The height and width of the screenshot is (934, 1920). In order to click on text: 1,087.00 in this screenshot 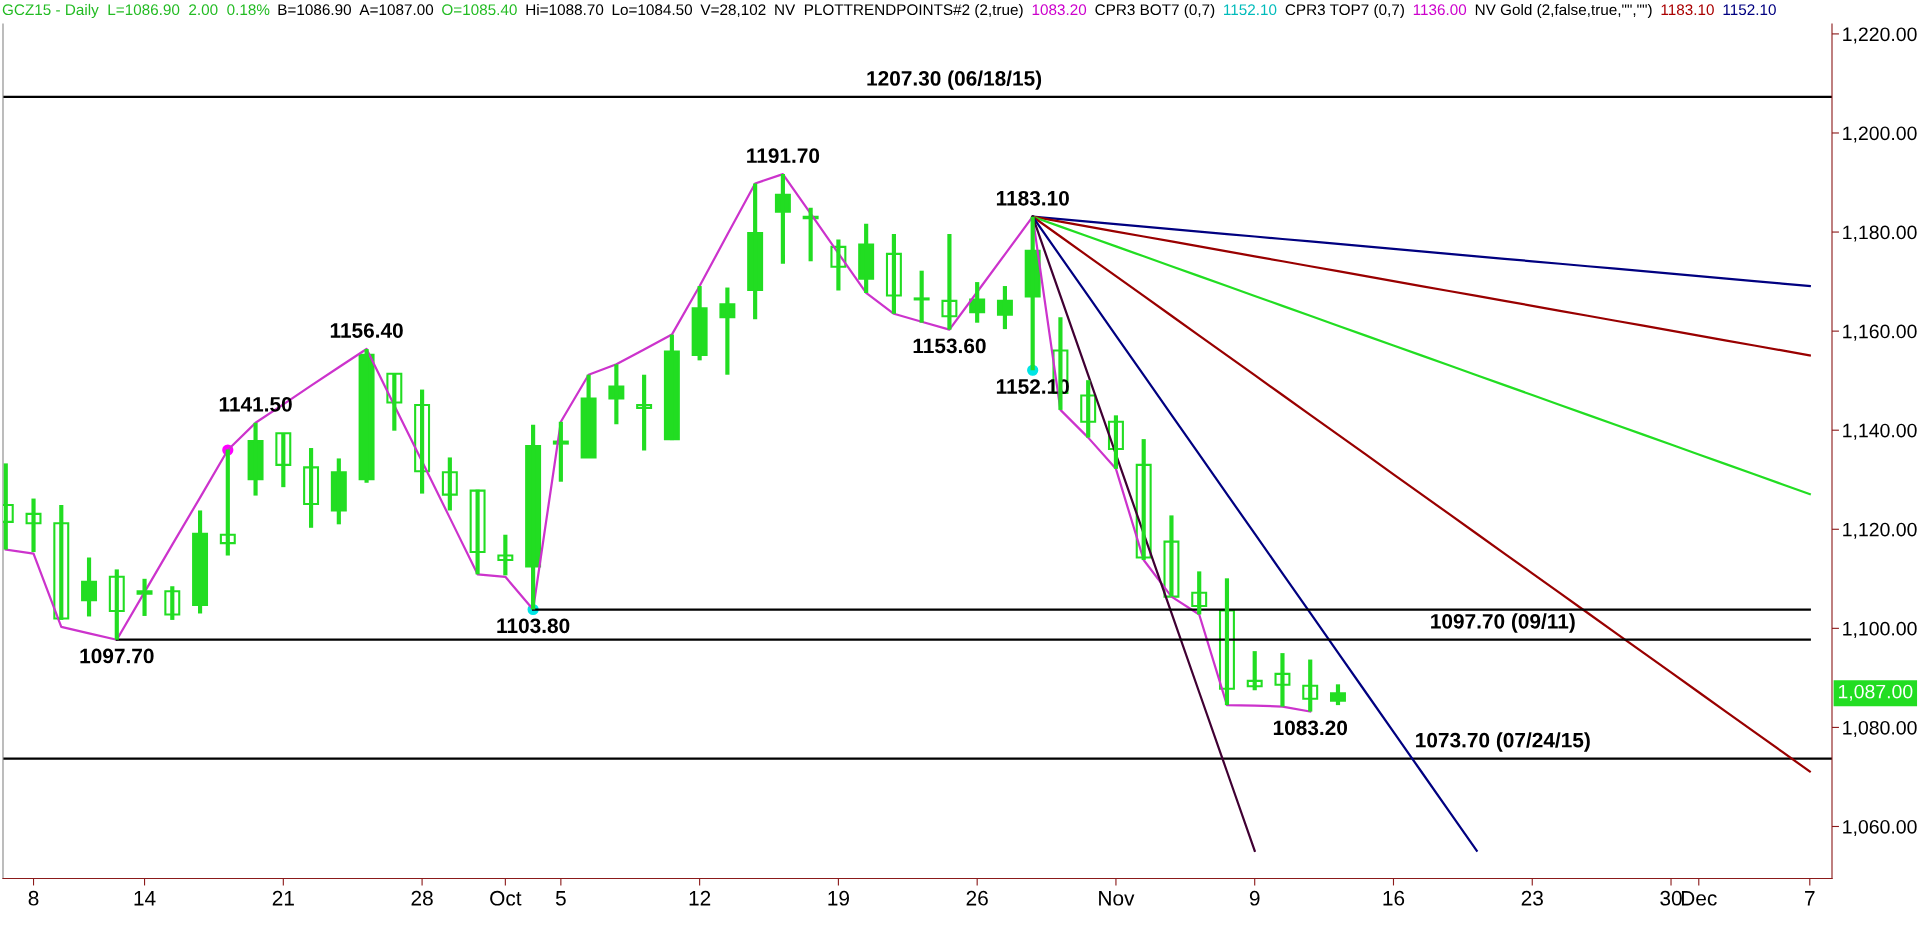, I will do `click(1875, 692)`.